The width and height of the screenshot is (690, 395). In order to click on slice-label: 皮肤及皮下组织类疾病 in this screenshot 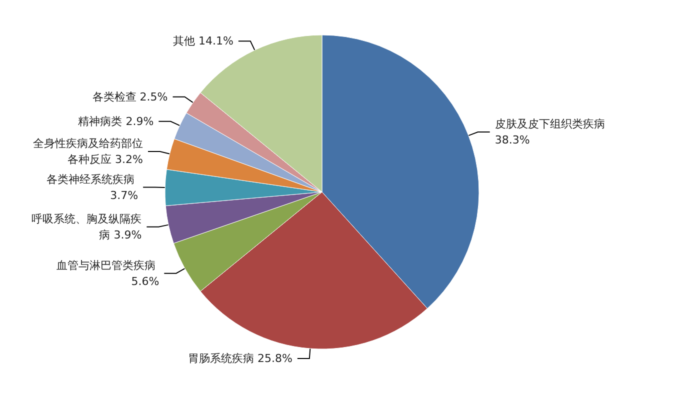, I will do `click(551, 123)`.